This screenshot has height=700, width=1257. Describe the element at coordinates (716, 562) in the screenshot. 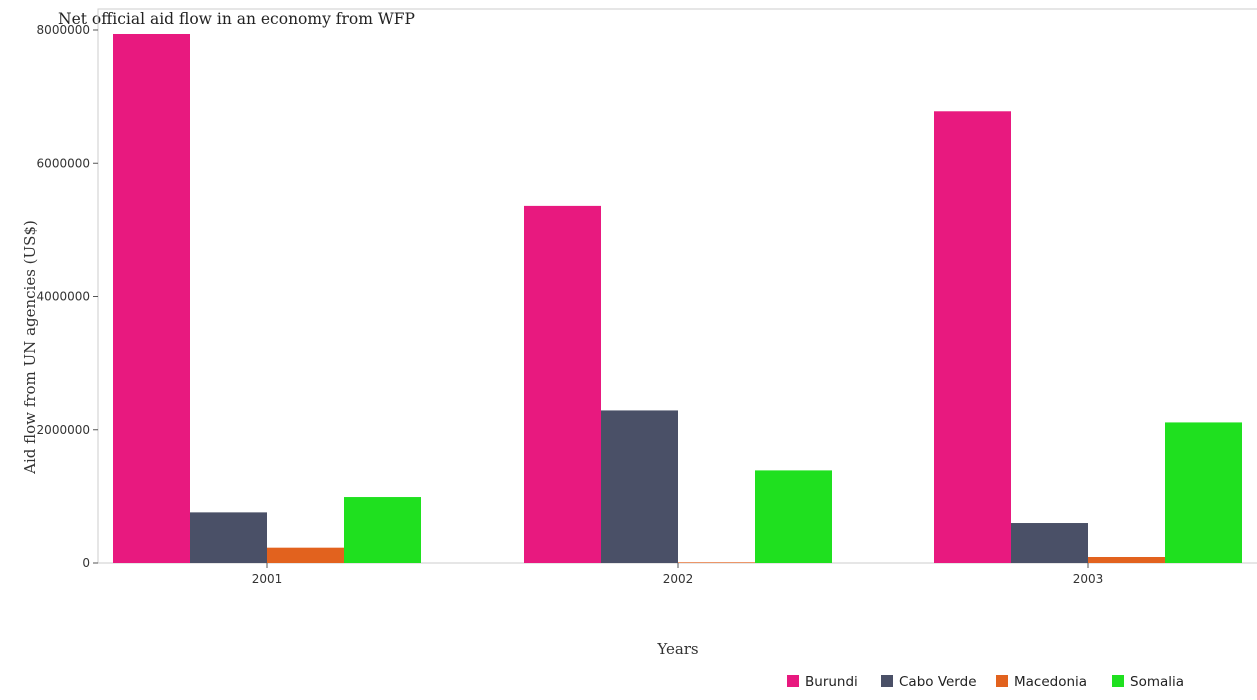

I see `bar-macedonia-2002` at that location.